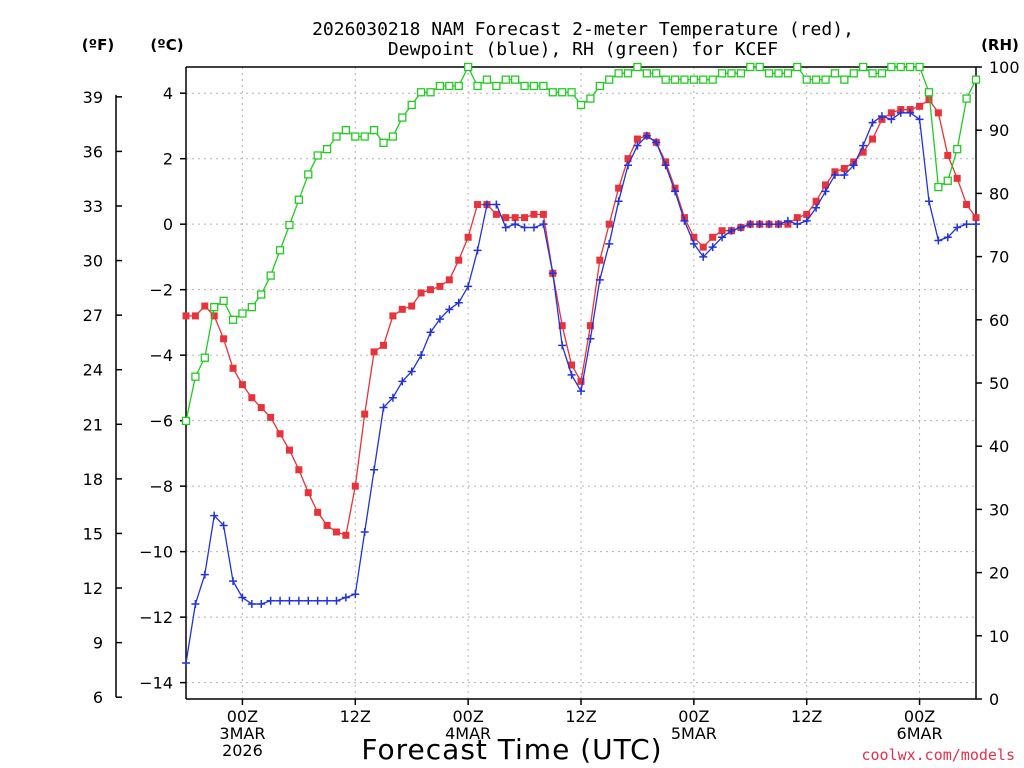 The height and width of the screenshot is (768, 1024). I want to click on fahrenheit-tick-label: 33, so click(93, 206).